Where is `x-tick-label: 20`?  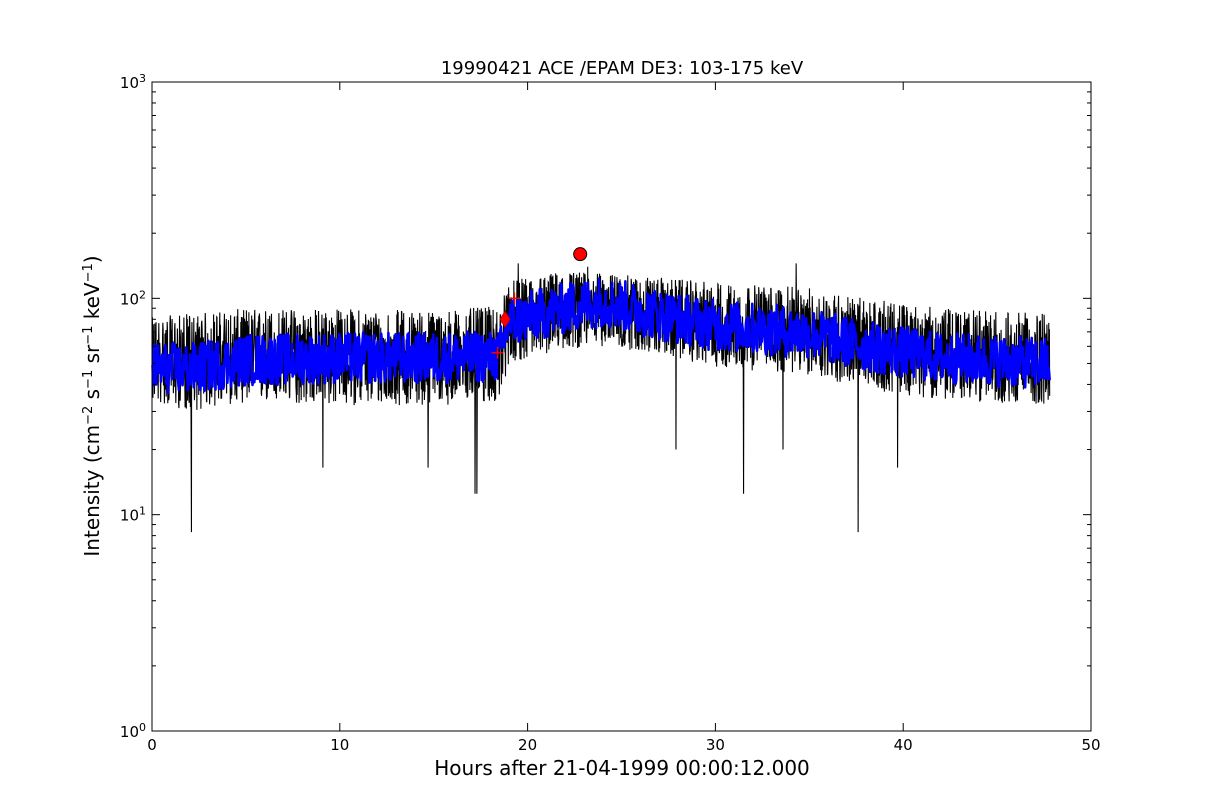
x-tick-label: 20 is located at coordinates (527, 745).